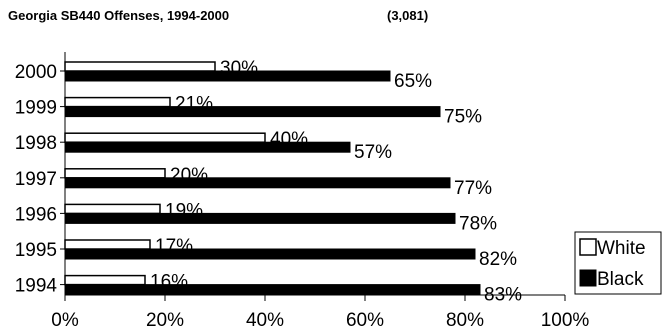 The width and height of the screenshot is (662, 331). Describe the element at coordinates (252, 112) in the screenshot. I see `bar-black-1999` at that location.